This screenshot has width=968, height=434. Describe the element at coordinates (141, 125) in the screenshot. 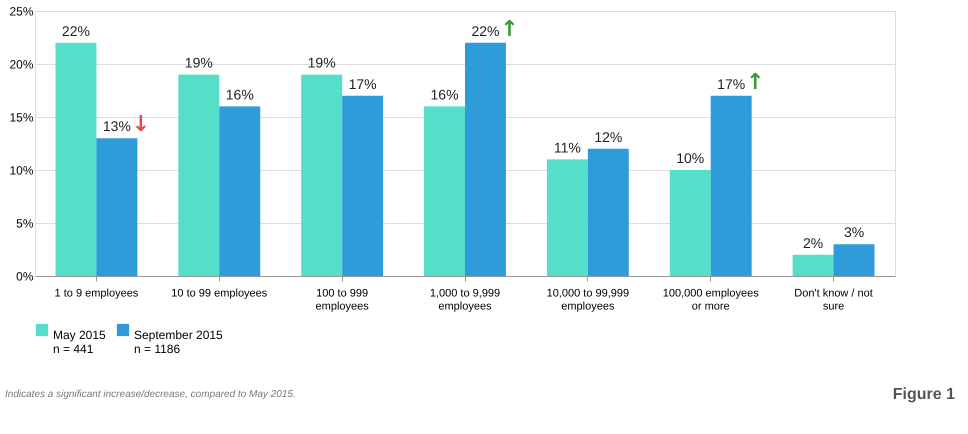

I see `annotation: ↓` at that location.